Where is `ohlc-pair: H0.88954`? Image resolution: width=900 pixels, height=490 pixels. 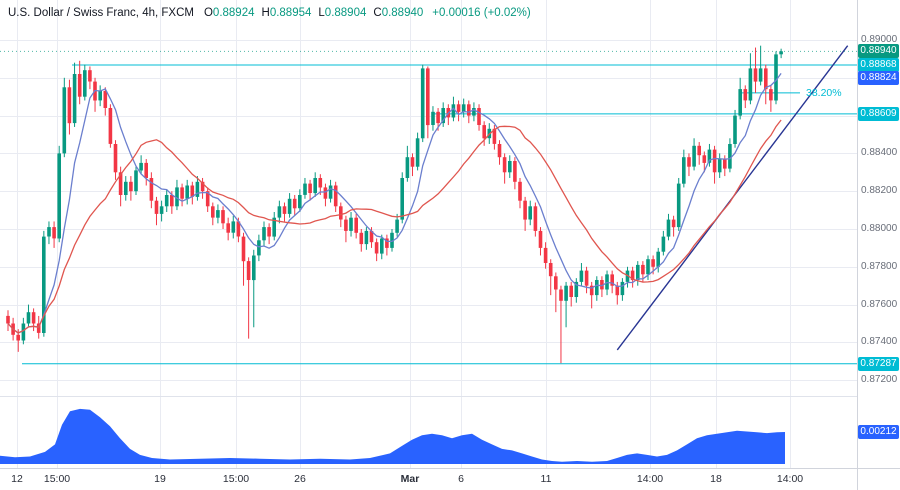
ohlc-pair: H0.88954 is located at coordinates (287, 13).